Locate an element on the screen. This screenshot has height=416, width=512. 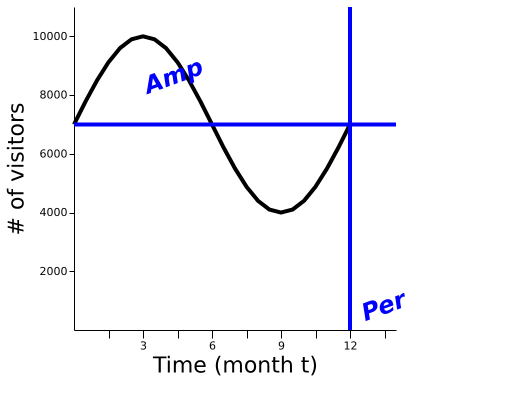
x-tick-label: 12 is located at coordinates (351, 346).